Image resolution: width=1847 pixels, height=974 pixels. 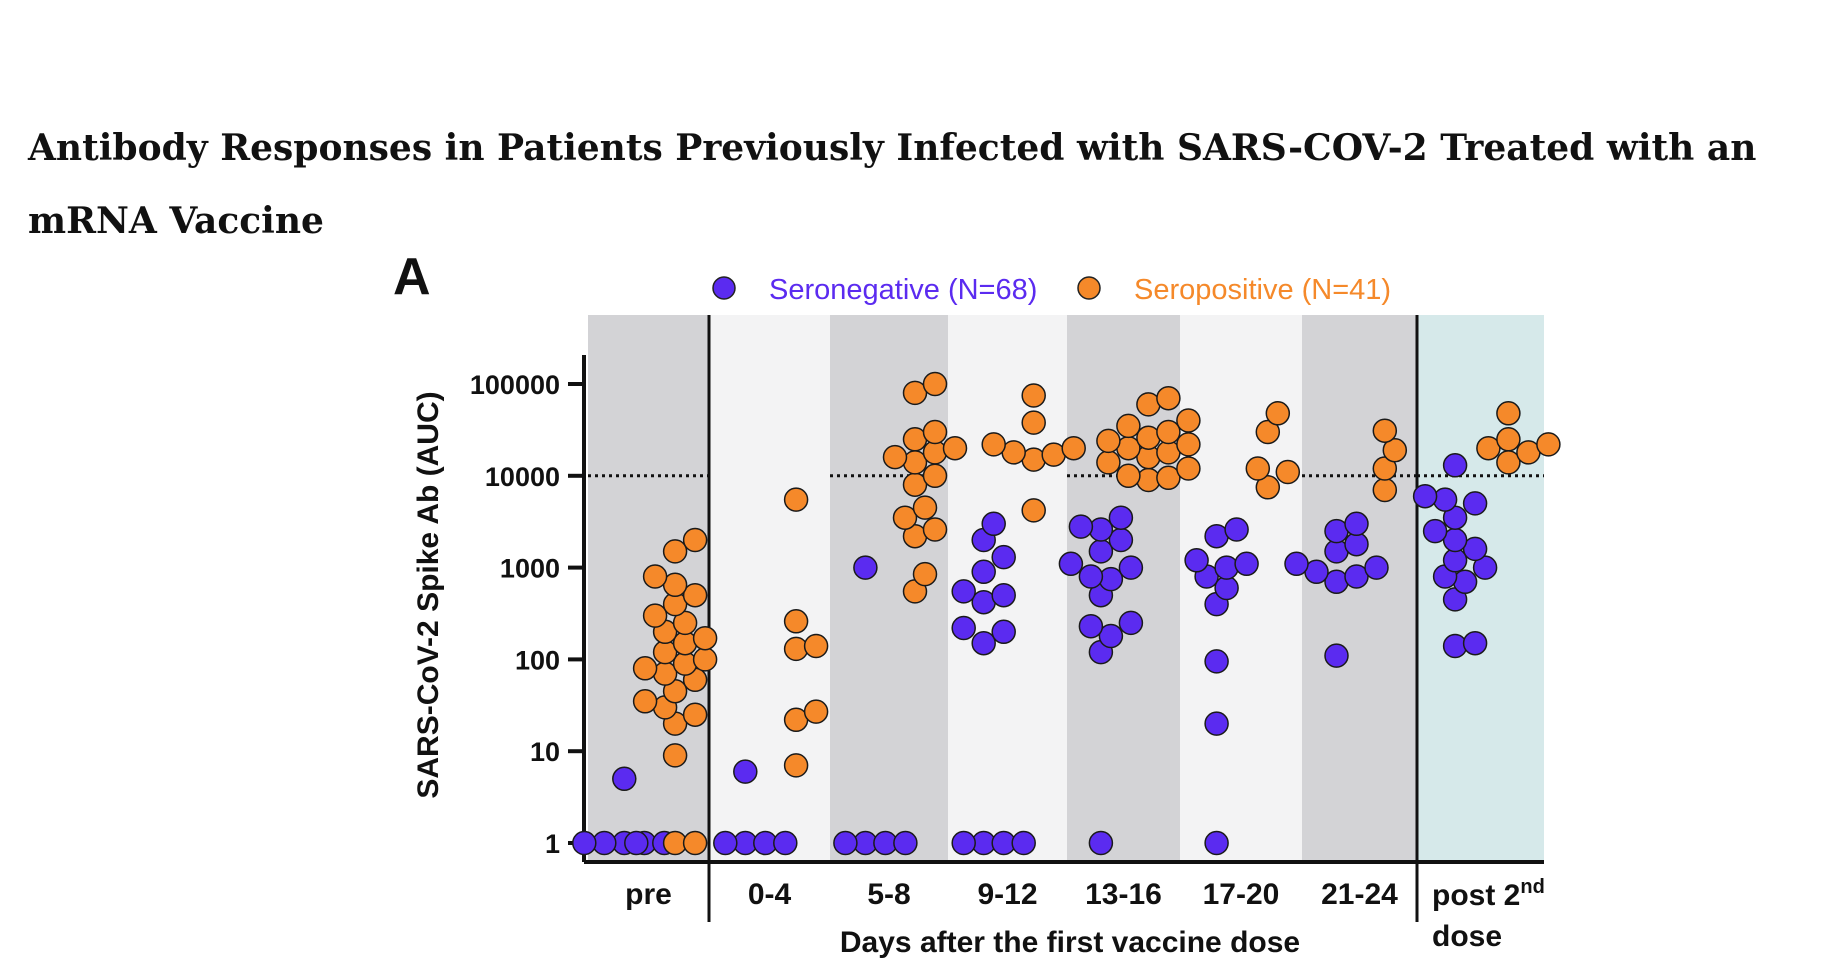 I want to click on y-tick-label-10: 10, so click(x=545, y=752).